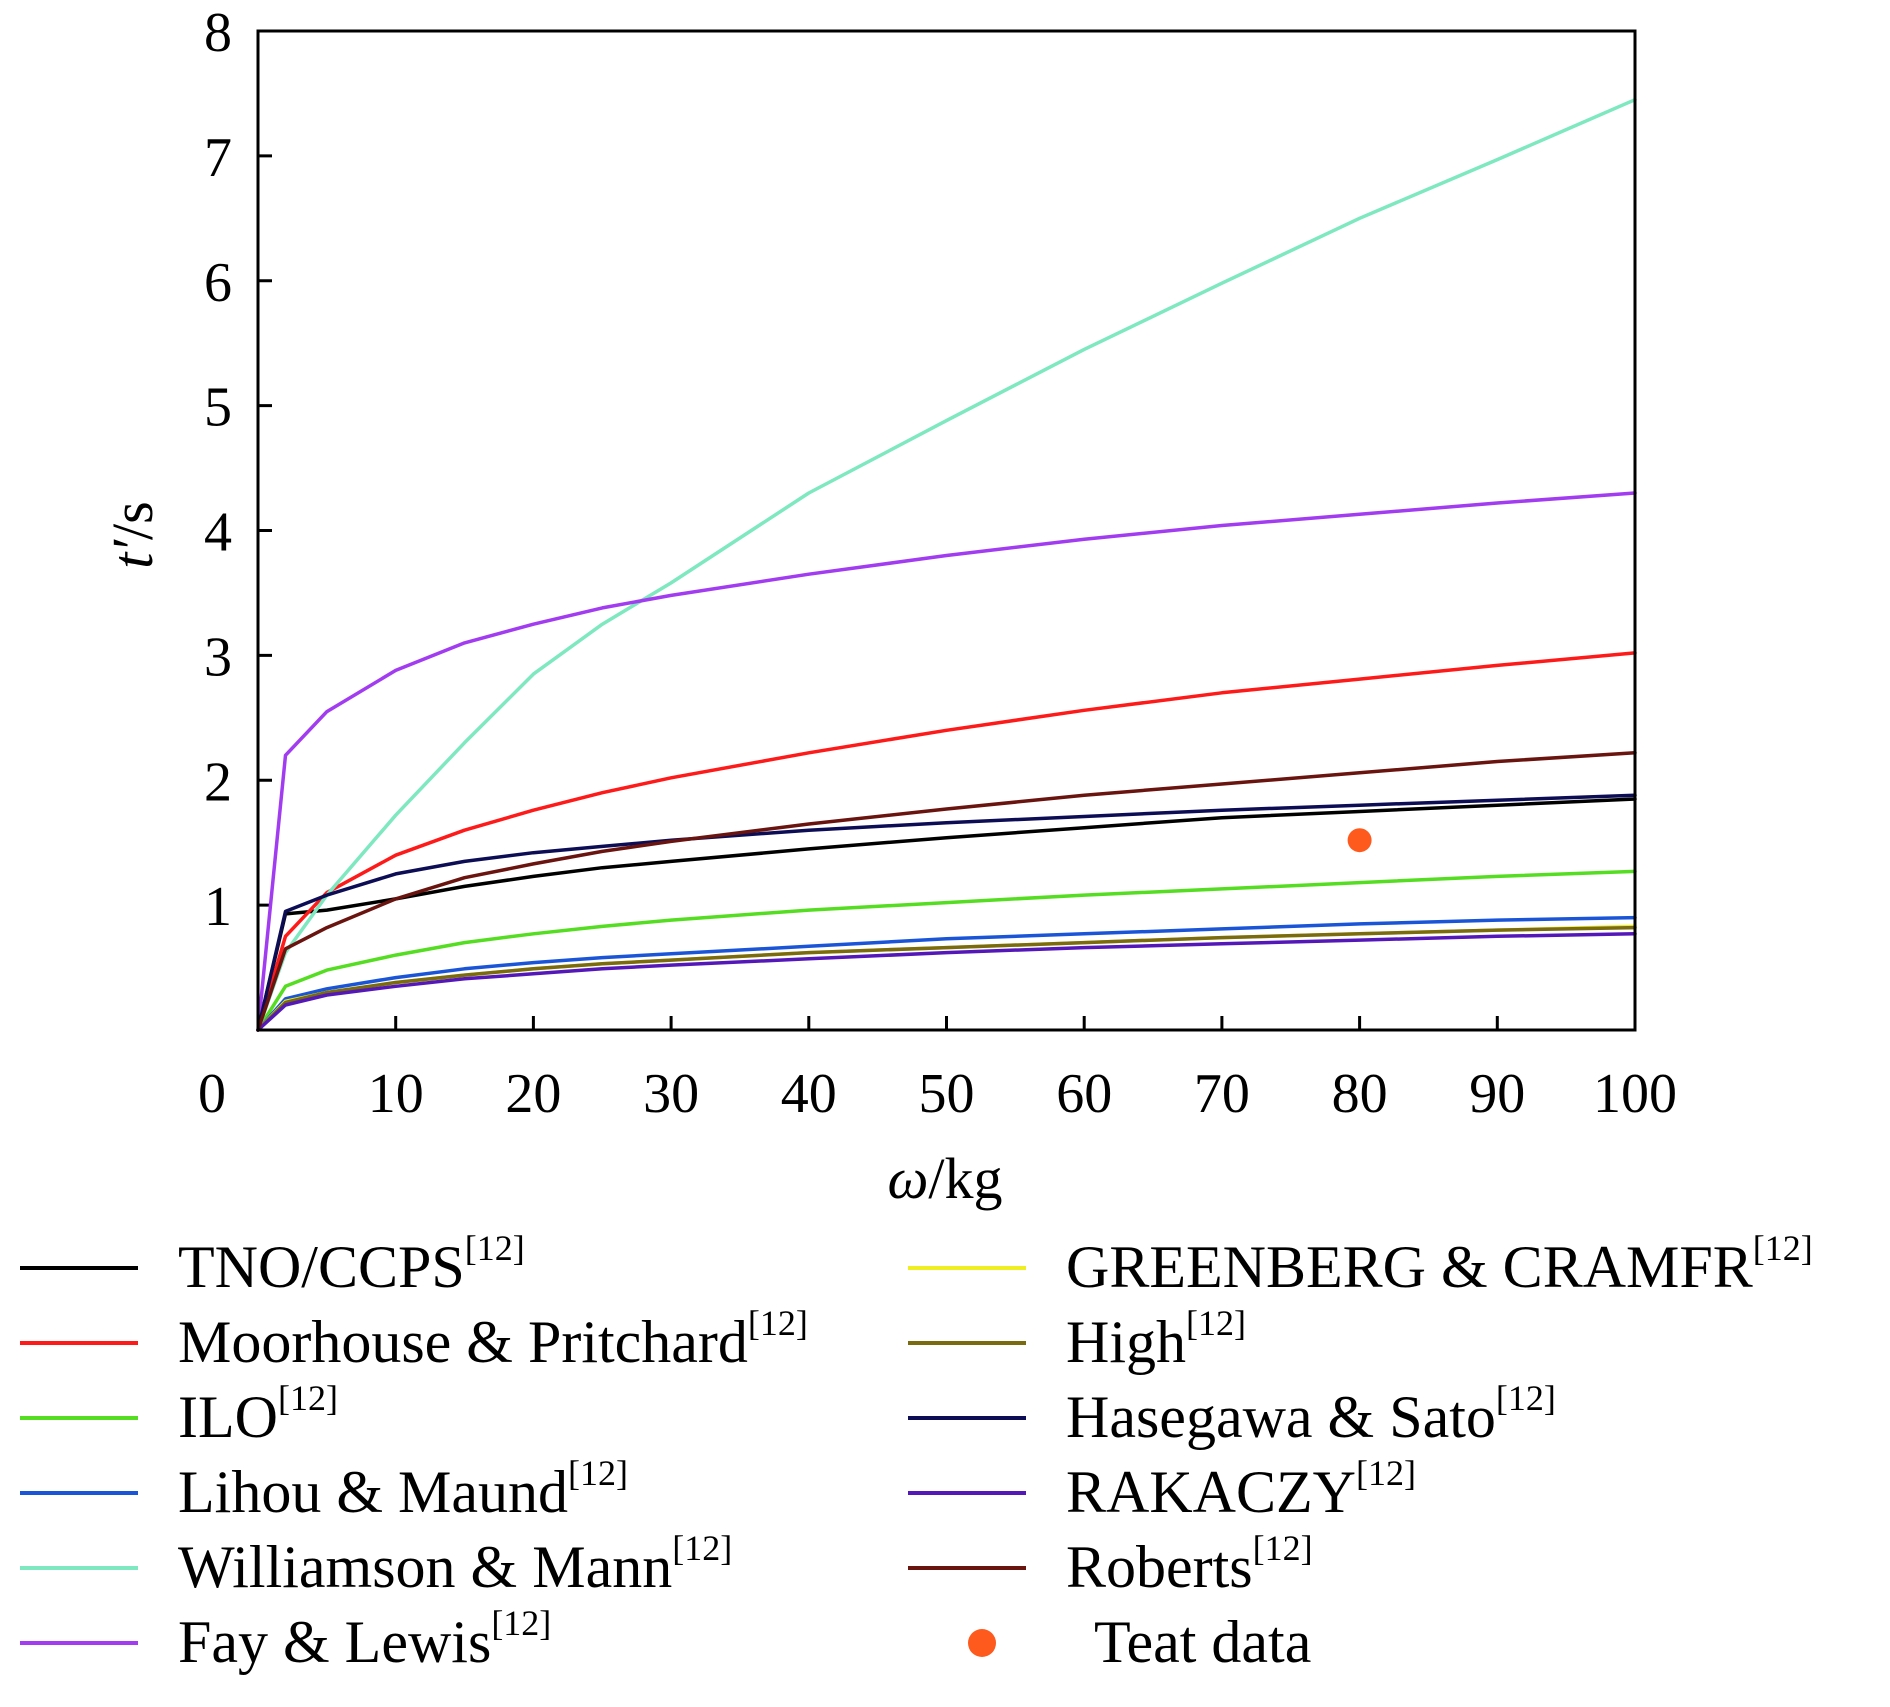 This screenshot has width=1890, height=1707. Describe the element at coordinates (218, 283) in the screenshot. I see `y-tick-label: 6` at that location.